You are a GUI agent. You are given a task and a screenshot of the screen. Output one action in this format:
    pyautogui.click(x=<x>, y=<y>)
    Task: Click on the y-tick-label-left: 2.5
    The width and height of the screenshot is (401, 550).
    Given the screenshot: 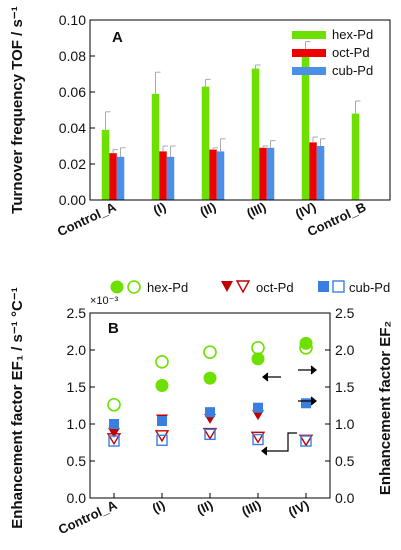 What is the action you would take?
    pyautogui.click(x=77, y=313)
    